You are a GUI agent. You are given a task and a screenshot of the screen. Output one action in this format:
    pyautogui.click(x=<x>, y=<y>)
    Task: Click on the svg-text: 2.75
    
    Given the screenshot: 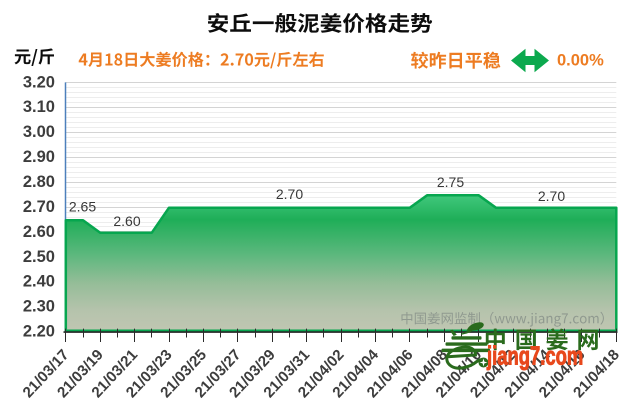 What is the action you would take?
    pyautogui.click(x=450, y=182)
    